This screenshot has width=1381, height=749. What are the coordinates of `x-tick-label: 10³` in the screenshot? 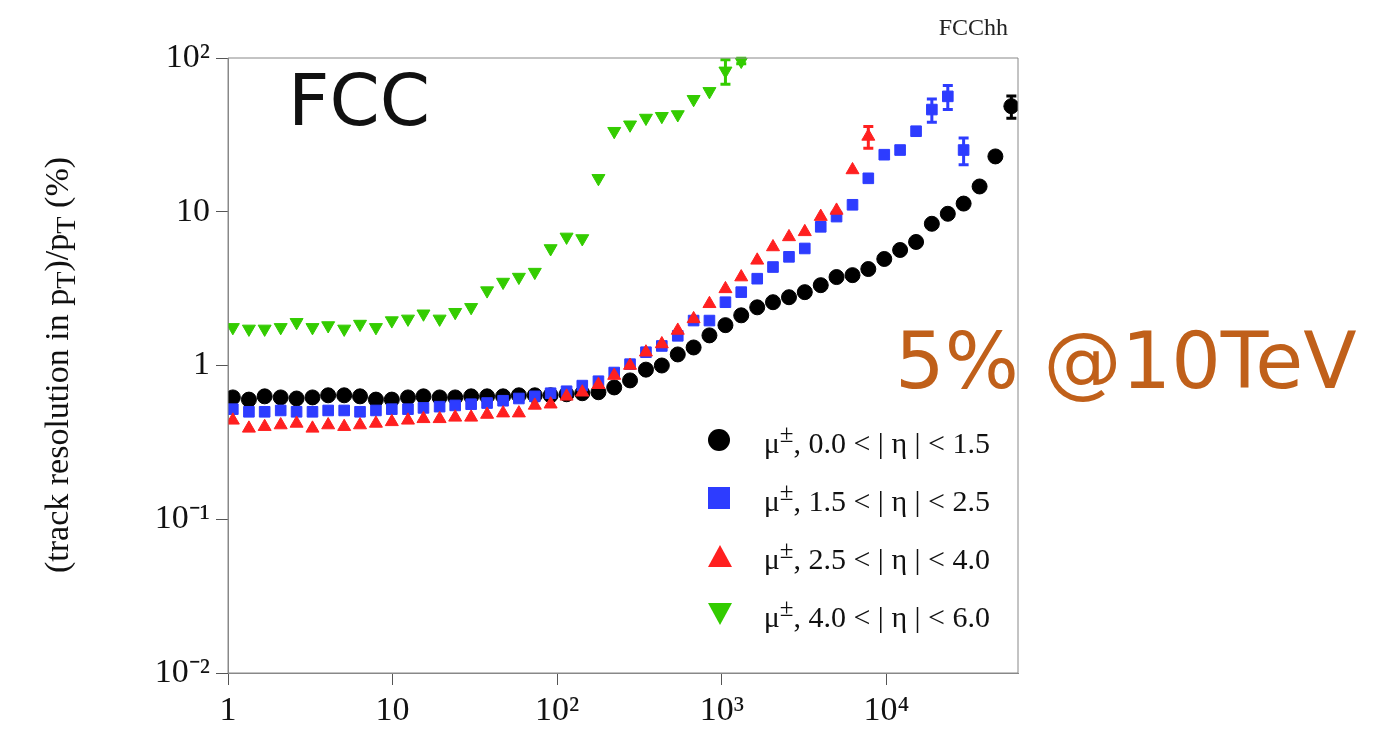 It's located at (721, 709).